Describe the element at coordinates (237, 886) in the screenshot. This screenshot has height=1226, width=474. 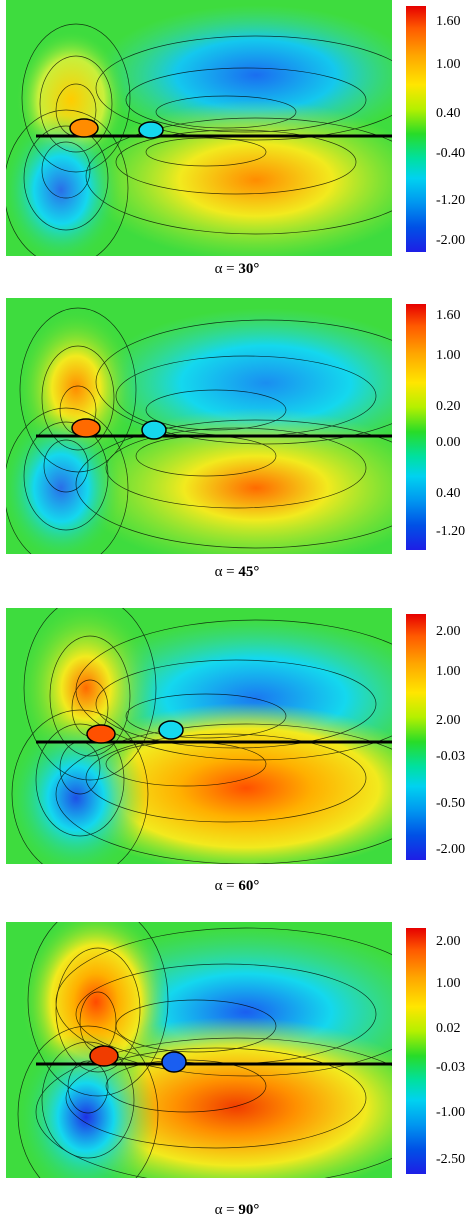
I see `panel-caption: α = 60°` at that location.